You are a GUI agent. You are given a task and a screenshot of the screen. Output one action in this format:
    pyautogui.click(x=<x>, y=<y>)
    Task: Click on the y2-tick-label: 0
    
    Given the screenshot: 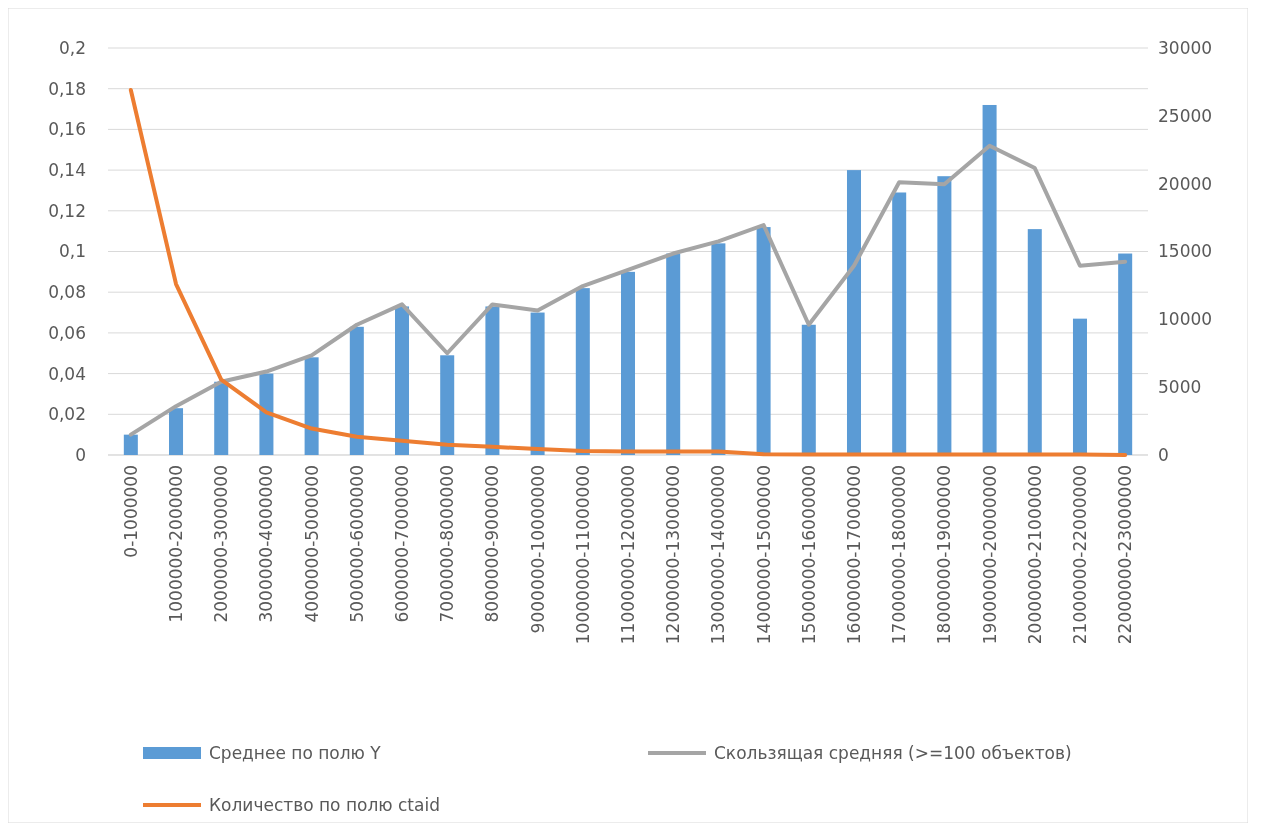 What is the action you would take?
    pyautogui.click(x=1163, y=454)
    